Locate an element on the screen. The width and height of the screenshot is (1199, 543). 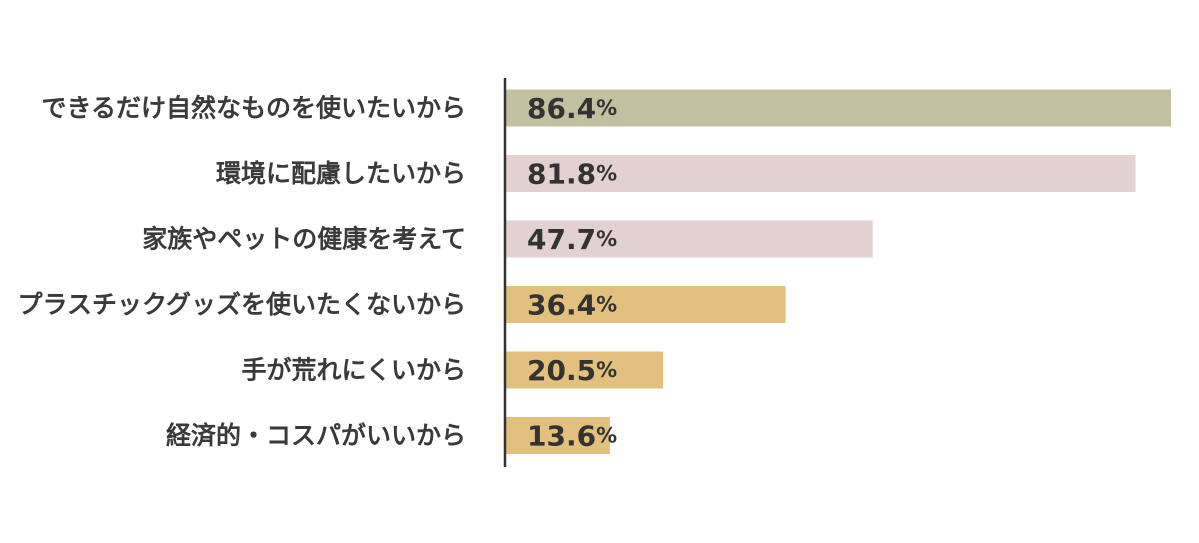
category-label: 手が荒れにくいから is located at coordinates (353, 370).